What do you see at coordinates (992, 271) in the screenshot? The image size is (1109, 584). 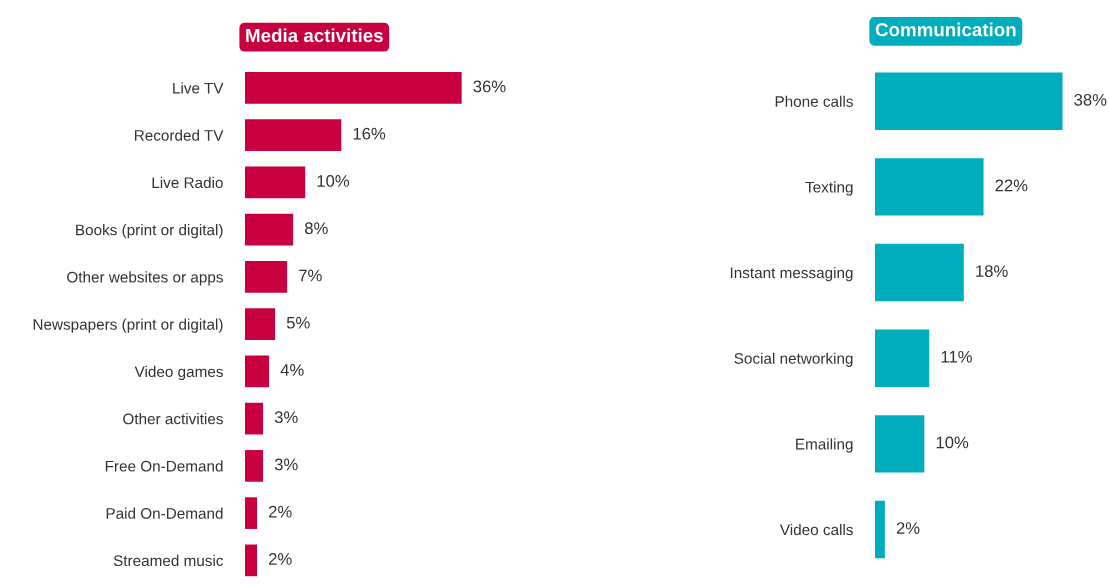 I see `data-label: 18%` at bounding box center [992, 271].